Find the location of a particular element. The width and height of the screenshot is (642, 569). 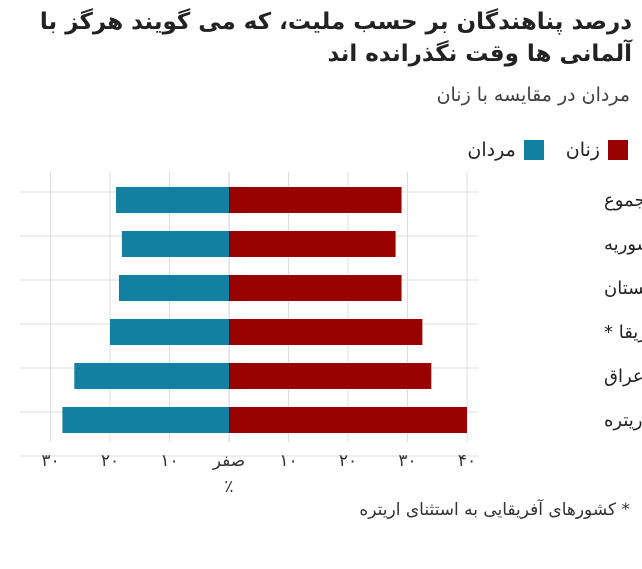

legend-item-men: مردان is located at coordinates (505, 150).